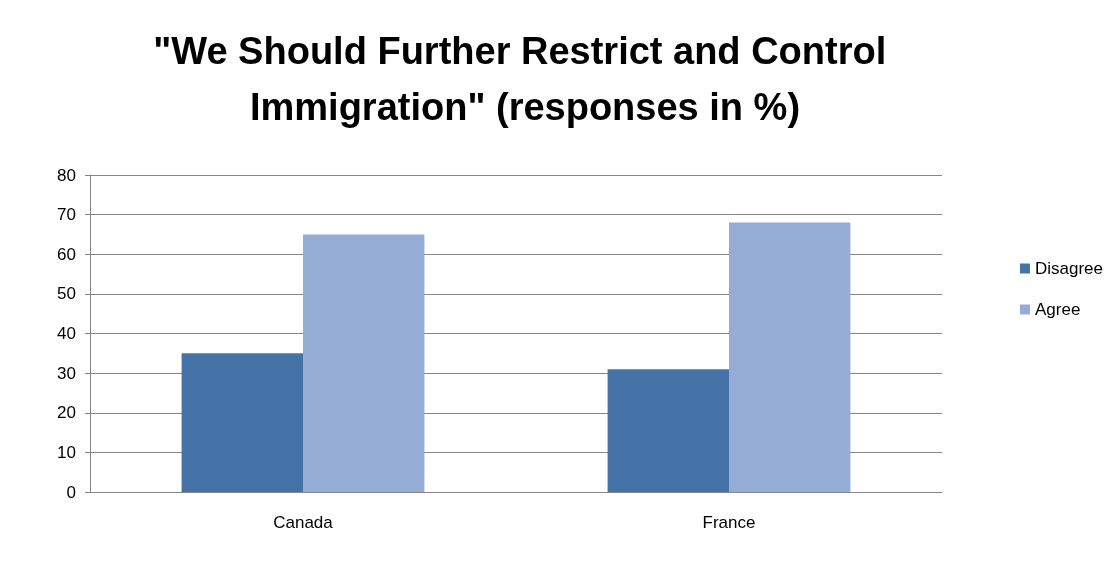 The height and width of the screenshot is (578, 1118). I want to click on x-tick-label: France, so click(729, 522).